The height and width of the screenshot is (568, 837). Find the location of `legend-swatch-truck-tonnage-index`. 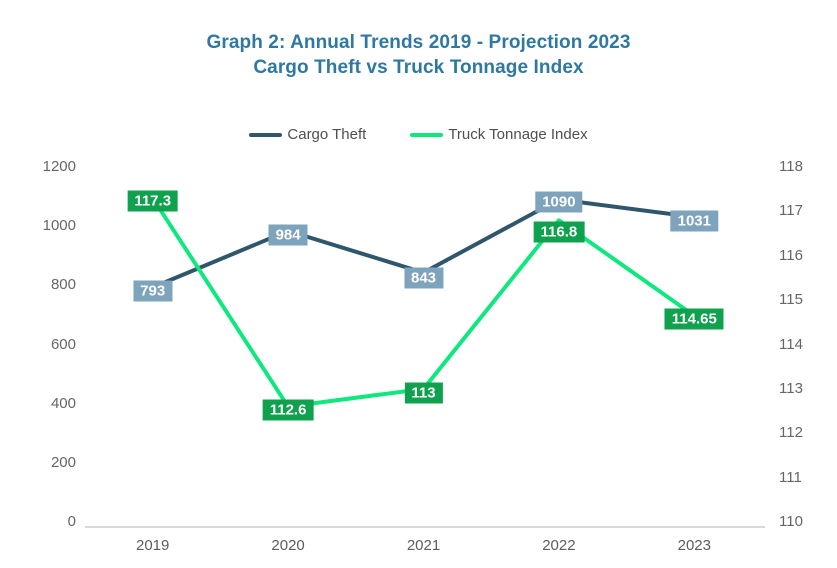

legend-swatch-truck-tonnage-index is located at coordinates (427, 134).